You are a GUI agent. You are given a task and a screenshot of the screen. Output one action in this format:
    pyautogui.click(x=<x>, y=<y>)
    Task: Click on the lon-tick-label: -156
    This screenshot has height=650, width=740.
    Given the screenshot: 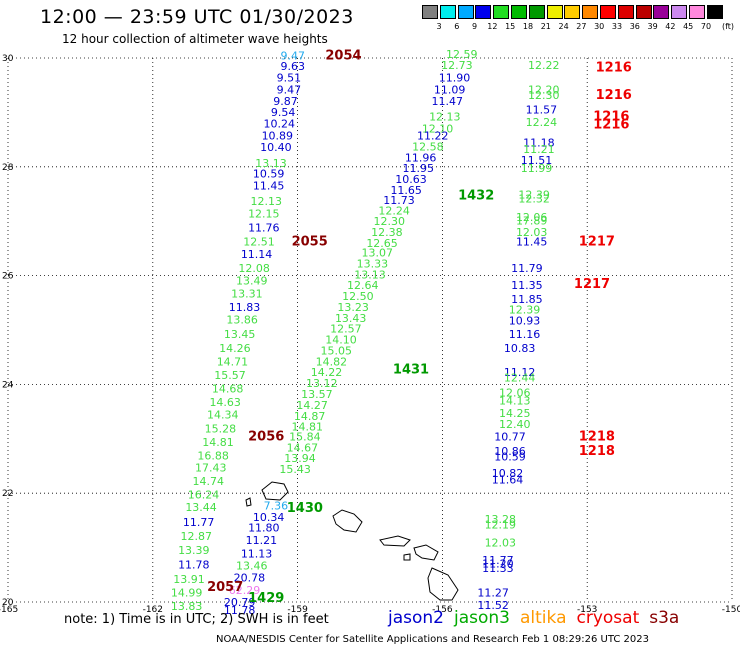 What is the action you would take?
    pyautogui.click(x=442, y=610)
    